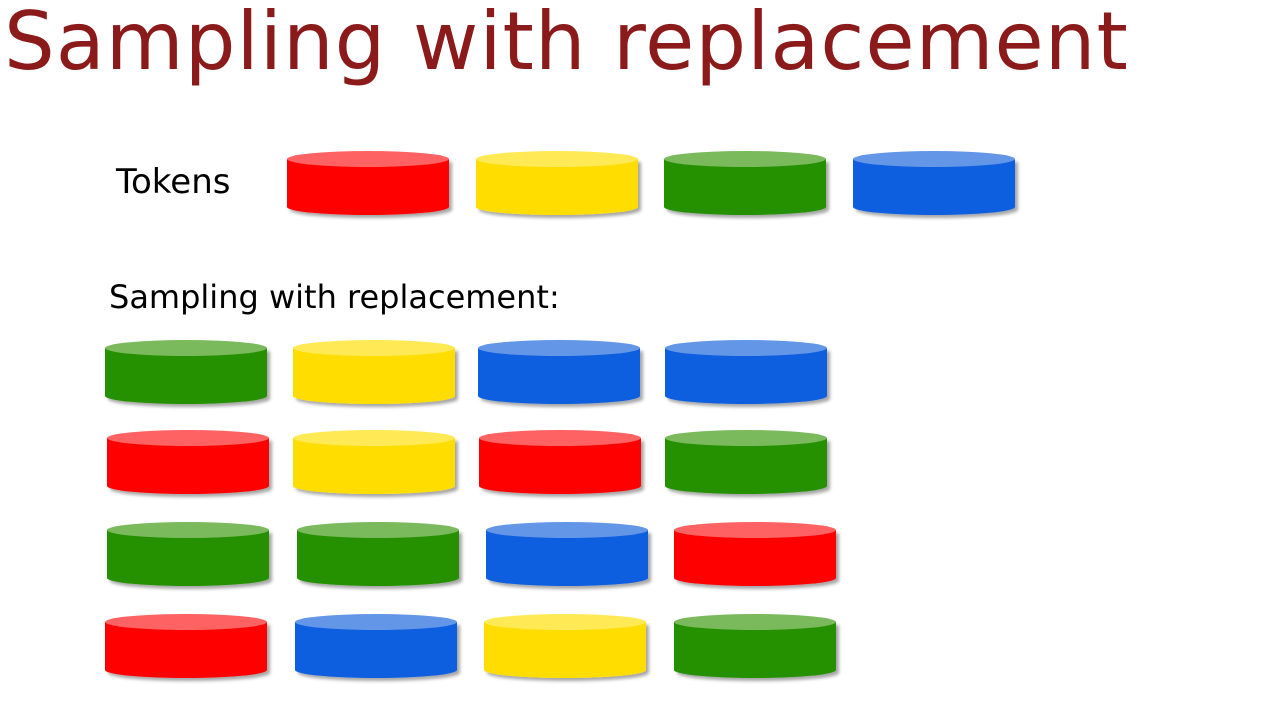 This screenshot has width=1263, height=702. Describe the element at coordinates (745, 183) in the screenshot. I see `token-disc-green` at that location.